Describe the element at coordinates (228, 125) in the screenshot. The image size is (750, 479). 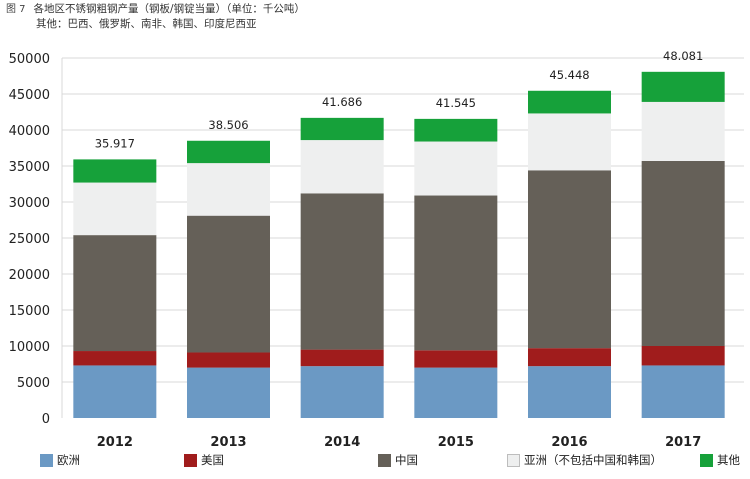
I see `total-label-2013: 38.506` at that location.